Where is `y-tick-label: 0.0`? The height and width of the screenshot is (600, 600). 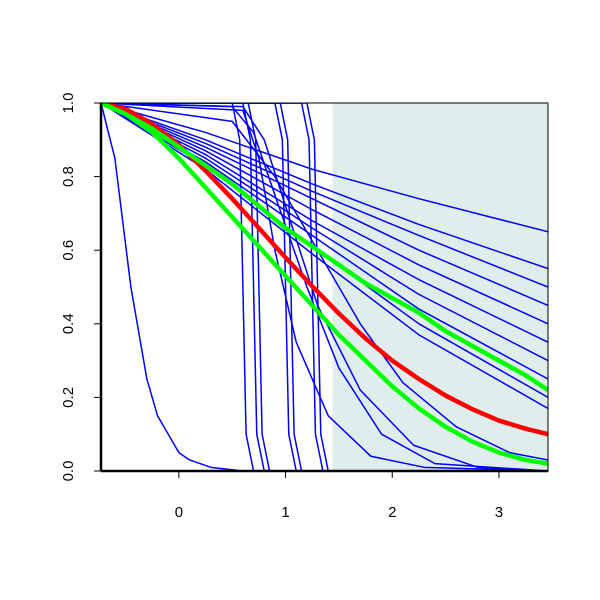
y-tick-label: 0.0 is located at coordinates (68, 471).